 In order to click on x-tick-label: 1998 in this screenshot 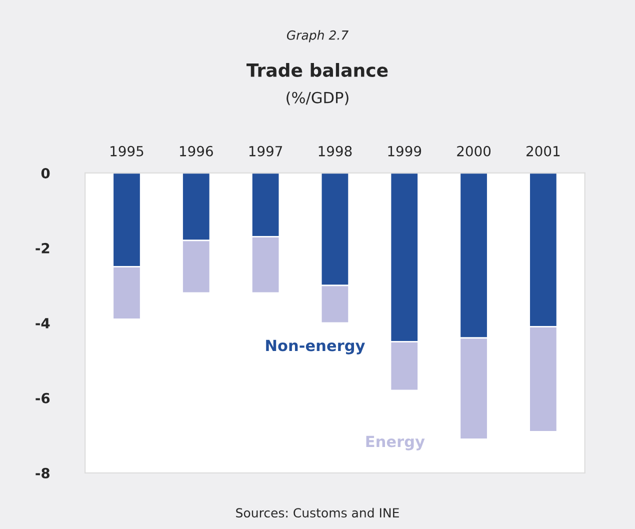, I will do `click(335, 151)`.